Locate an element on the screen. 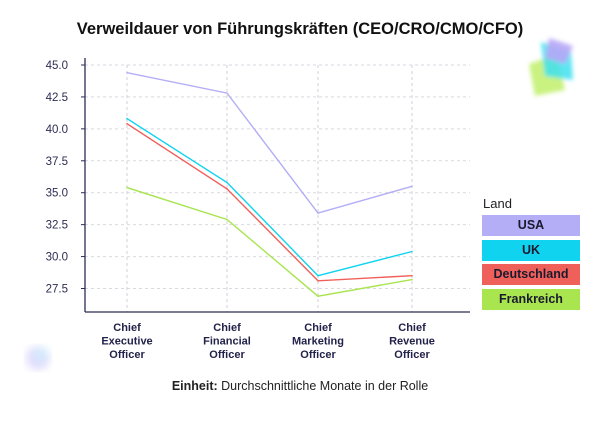 This screenshot has height=422, width=600. y-tick-label: 42.5 is located at coordinates (57, 98).